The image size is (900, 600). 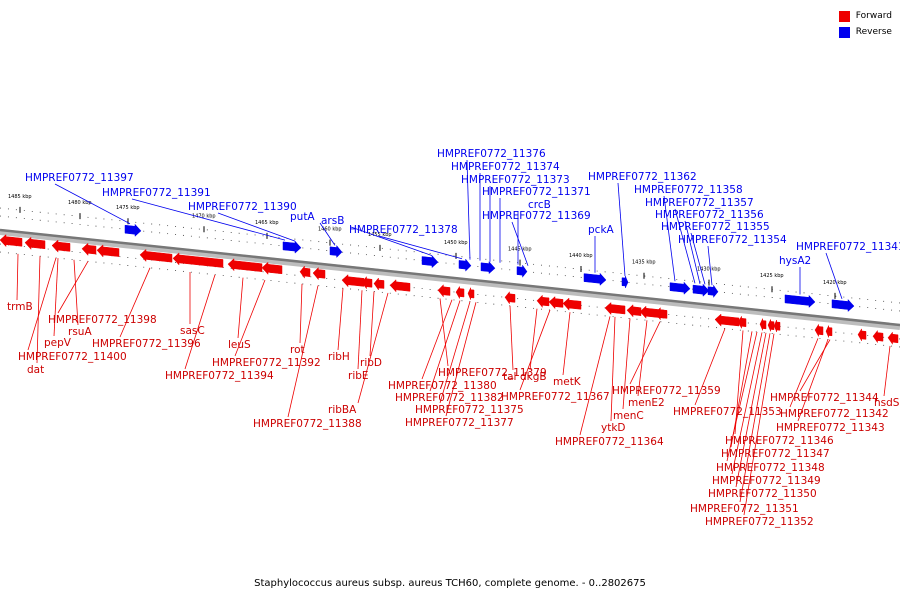 I want to click on forward-gene-label: HMPREF0772_11344, so click(x=824, y=398).